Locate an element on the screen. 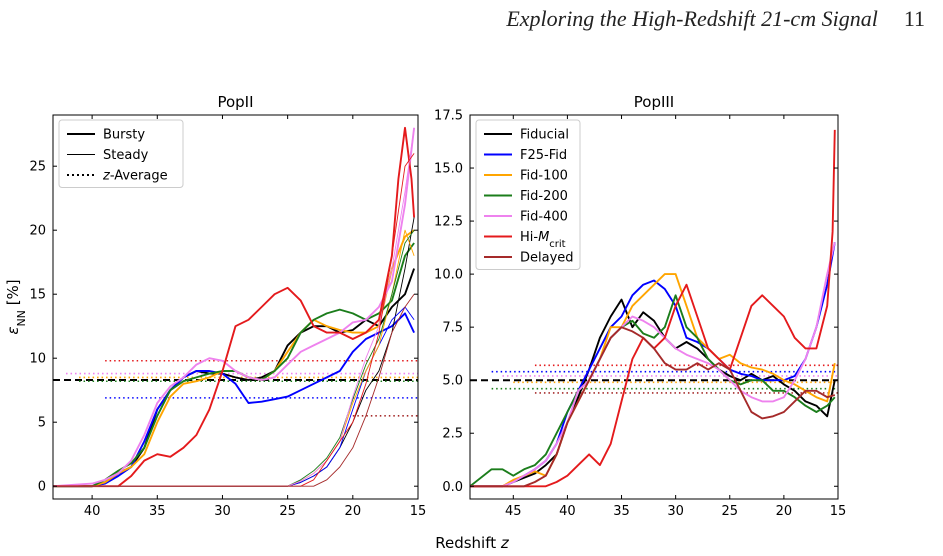  y-tick-label: 7.5 is located at coordinates (452, 328).